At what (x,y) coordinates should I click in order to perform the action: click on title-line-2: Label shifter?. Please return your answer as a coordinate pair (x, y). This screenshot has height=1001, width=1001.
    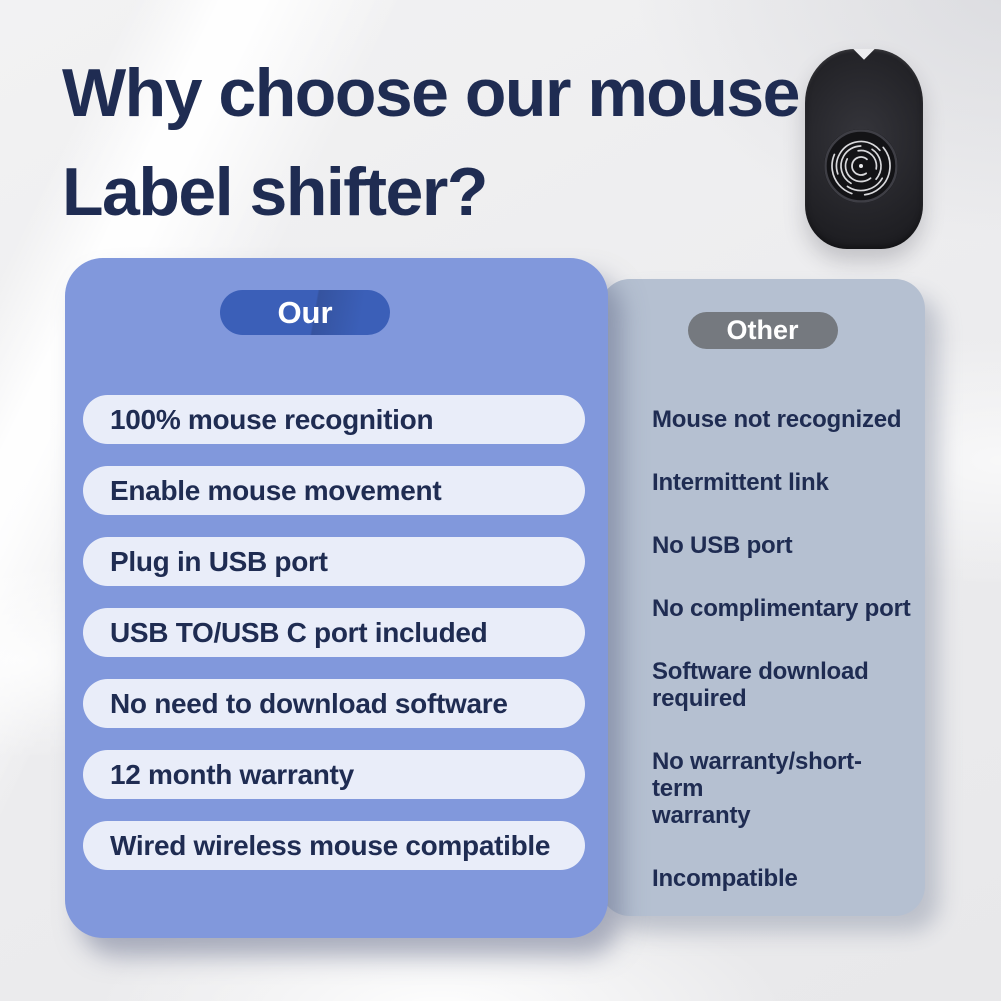
    Looking at the image, I should click on (275, 192).